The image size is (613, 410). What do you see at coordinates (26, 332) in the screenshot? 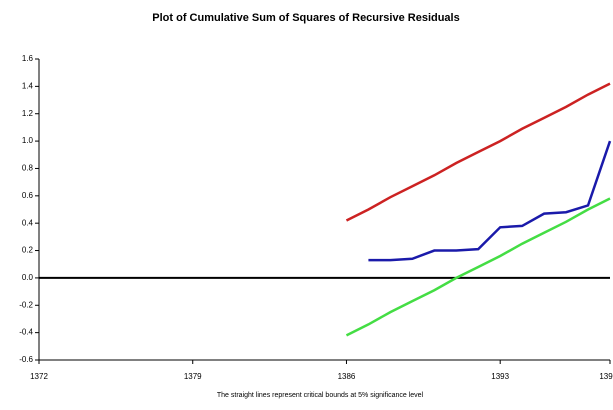
I see `y-tick-label: -0.4` at bounding box center [26, 332].